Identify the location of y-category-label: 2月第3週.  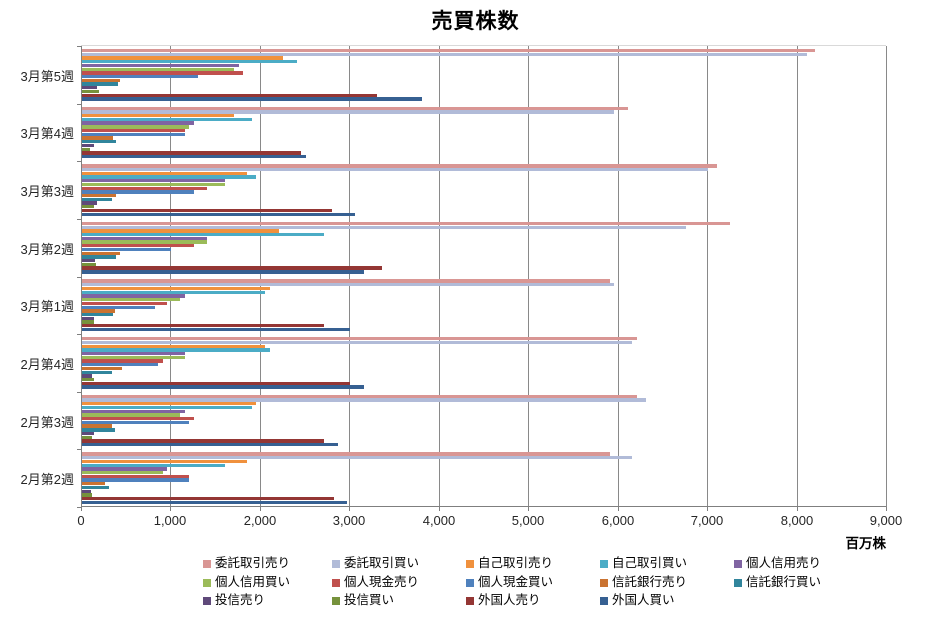
(47, 422).